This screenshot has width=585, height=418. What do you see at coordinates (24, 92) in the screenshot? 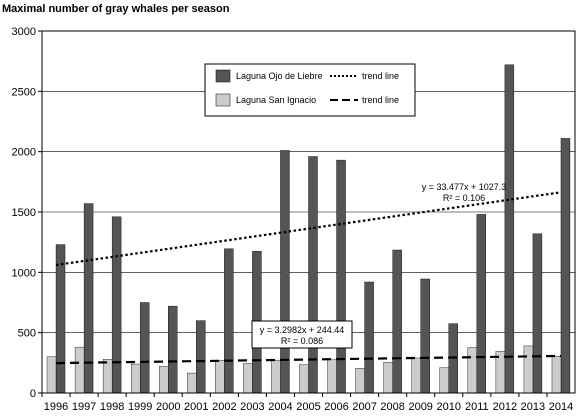
I see `y-tick-label: 2500` at bounding box center [24, 92].